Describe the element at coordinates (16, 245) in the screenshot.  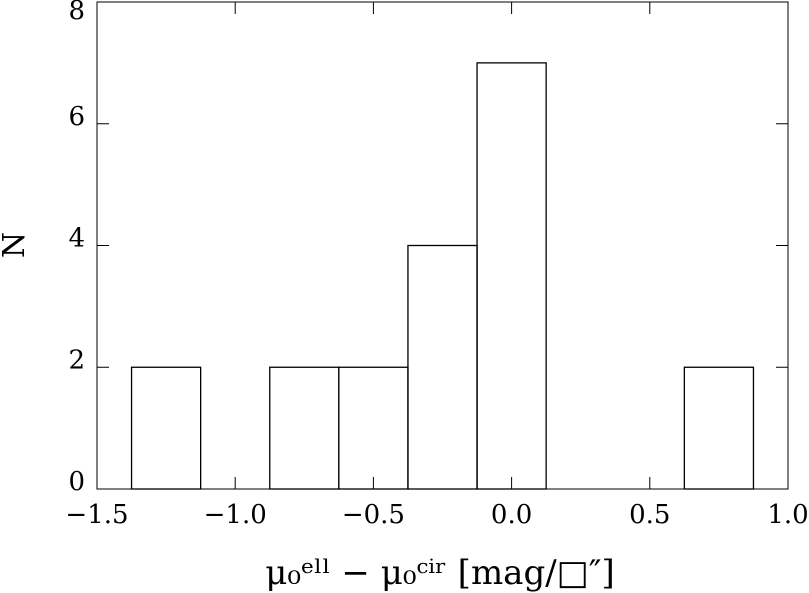
I see `y-axis-label: N` at that location.